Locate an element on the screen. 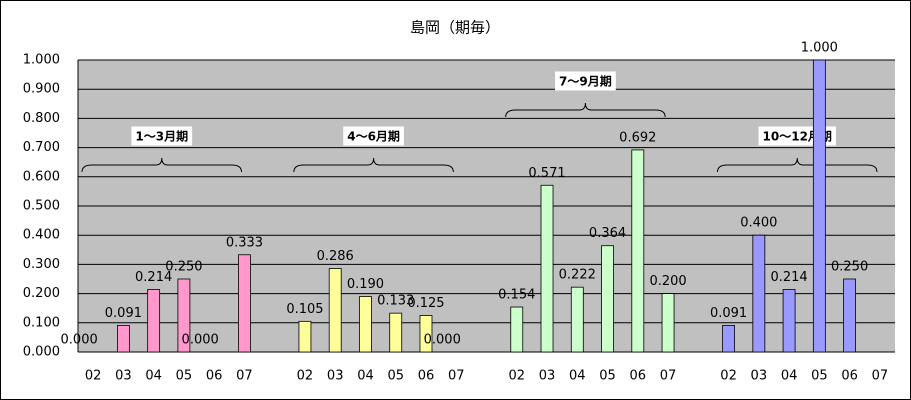  y-tick-label: 0.700 is located at coordinates (41, 147).